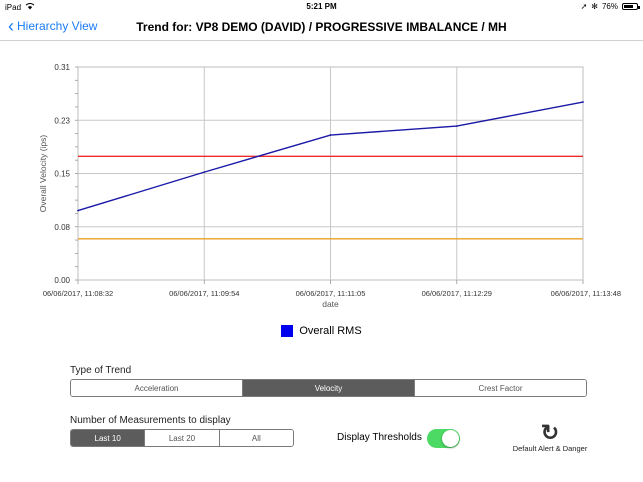 This screenshot has height=482, width=643. What do you see at coordinates (457, 293) in the screenshot?
I see `x-tick-label: 06/06/2017, 11:12:29` at bounding box center [457, 293].